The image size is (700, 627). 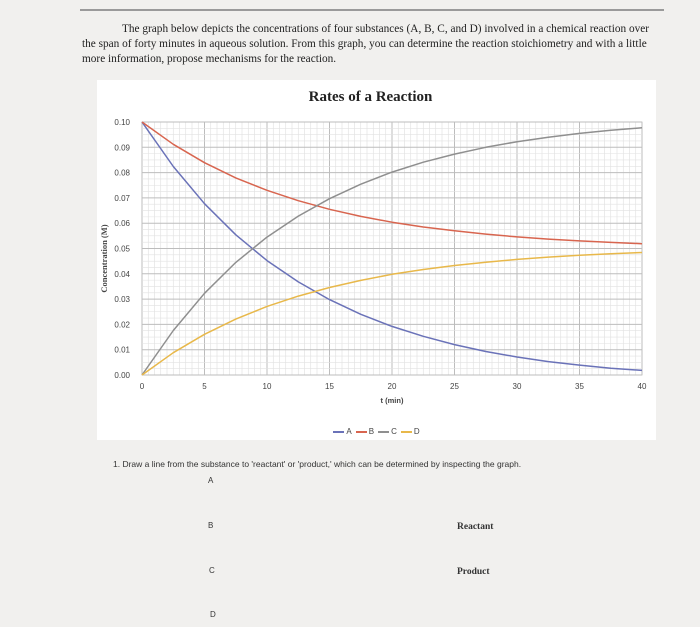 I want to click on legend-label: A, so click(x=349, y=431).